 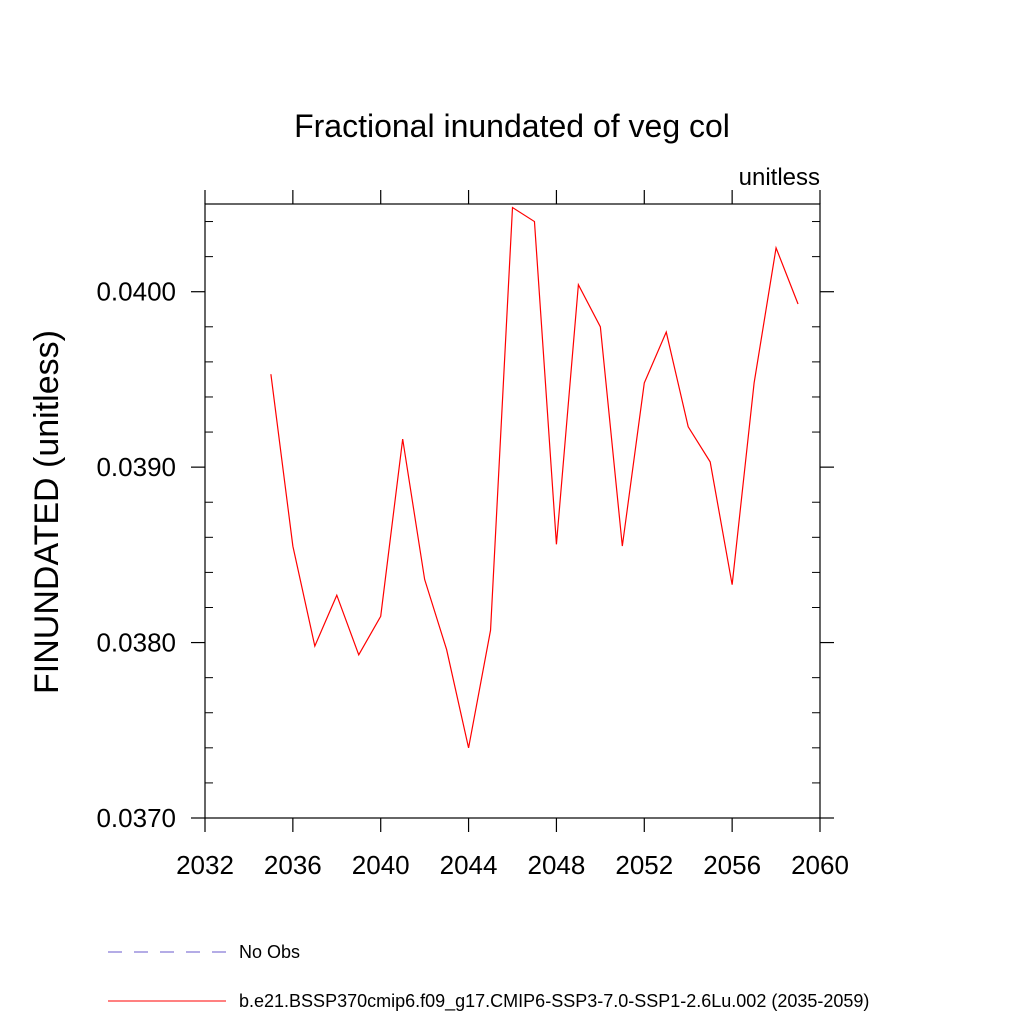 What do you see at coordinates (381, 865) in the screenshot?
I see `x-tick-label: 2040` at bounding box center [381, 865].